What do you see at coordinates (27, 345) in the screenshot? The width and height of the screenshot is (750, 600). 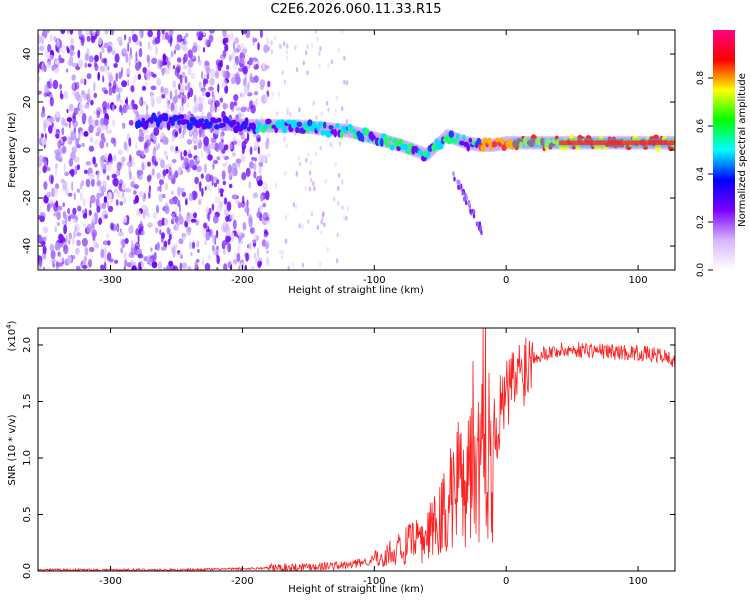 I see `snr-y-tick-label: 2.0` at bounding box center [27, 345].